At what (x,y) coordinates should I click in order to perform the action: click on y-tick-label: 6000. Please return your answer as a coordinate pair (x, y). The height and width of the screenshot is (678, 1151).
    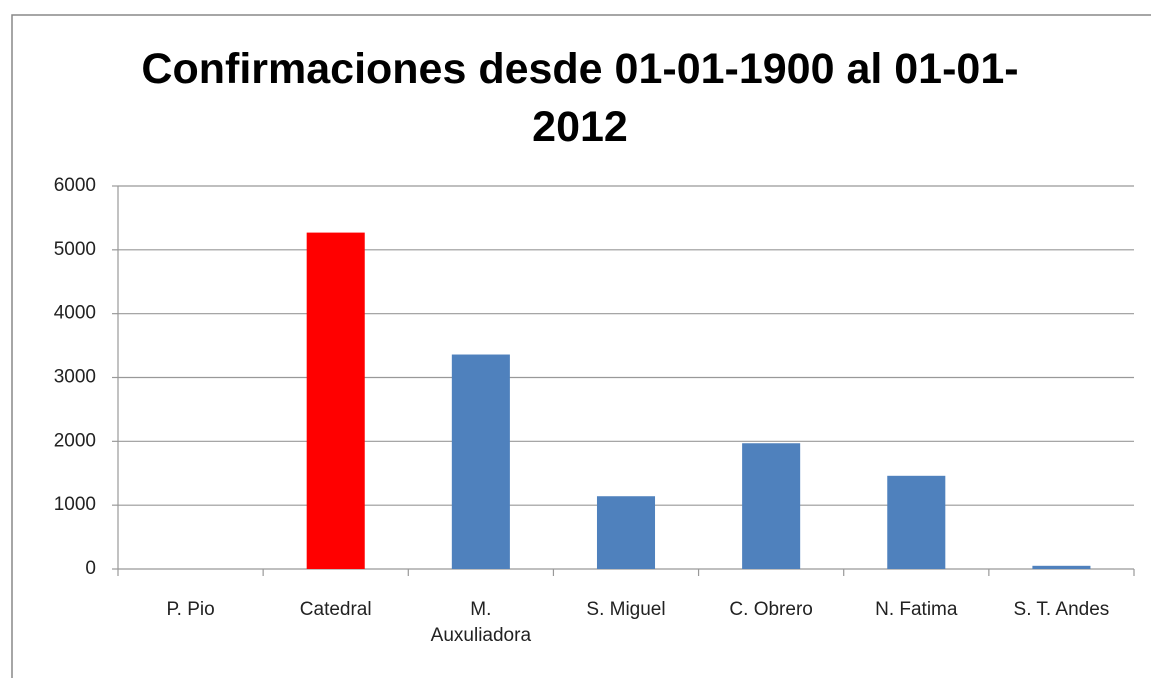
    Looking at the image, I should click on (75, 185).